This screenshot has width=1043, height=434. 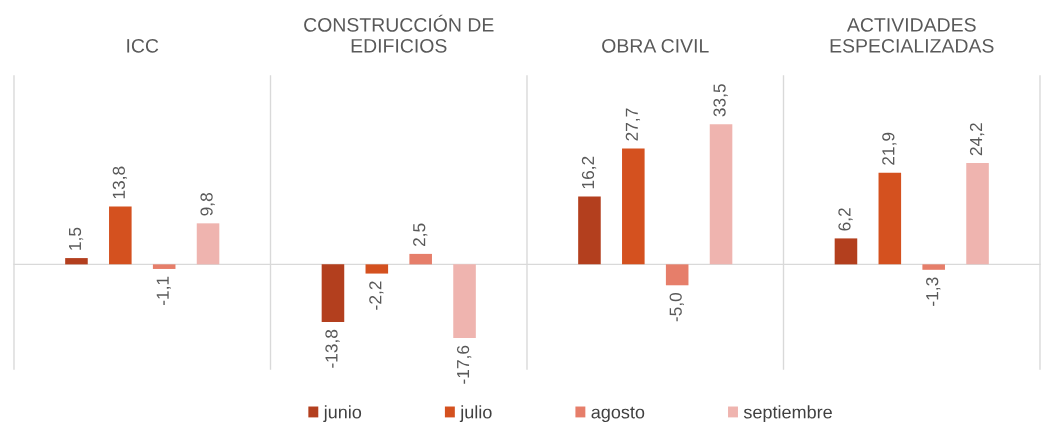 What do you see at coordinates (933, 291) in the screenshot?
I see `data-label: -1,3` at bounding box center [933, 291].